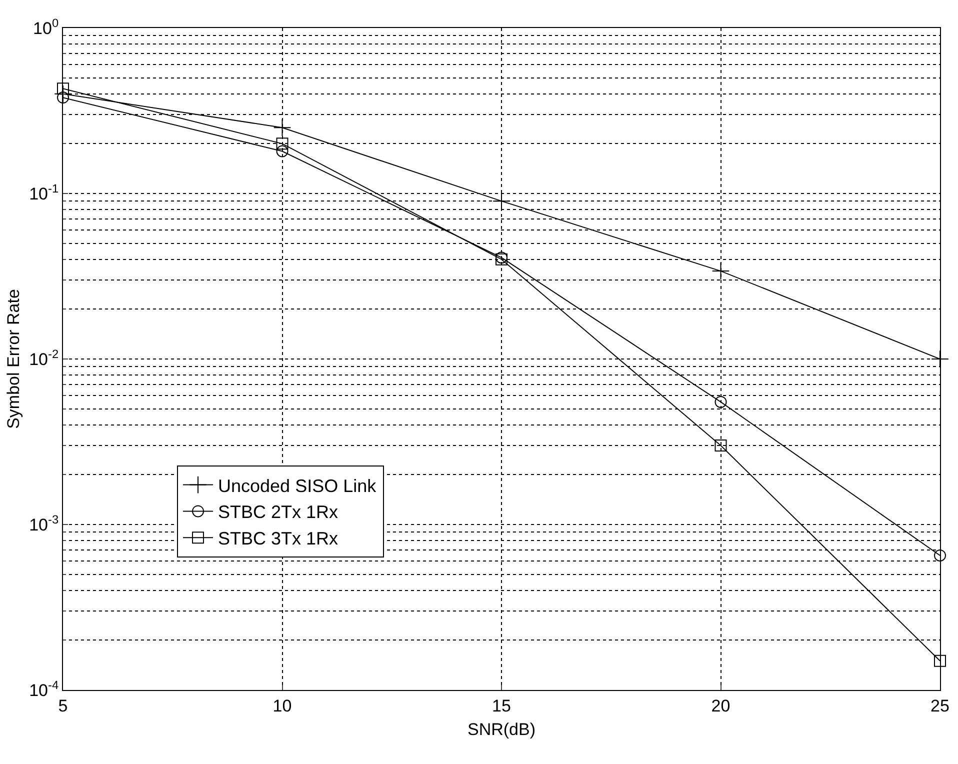 The image size is (958, 764). I want to click on y-tick-label: 10$^{-4}$, so click(44, 689).